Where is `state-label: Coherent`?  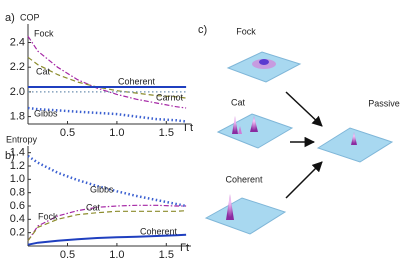 state-label: Coherent is located at coordinates (244, 179).